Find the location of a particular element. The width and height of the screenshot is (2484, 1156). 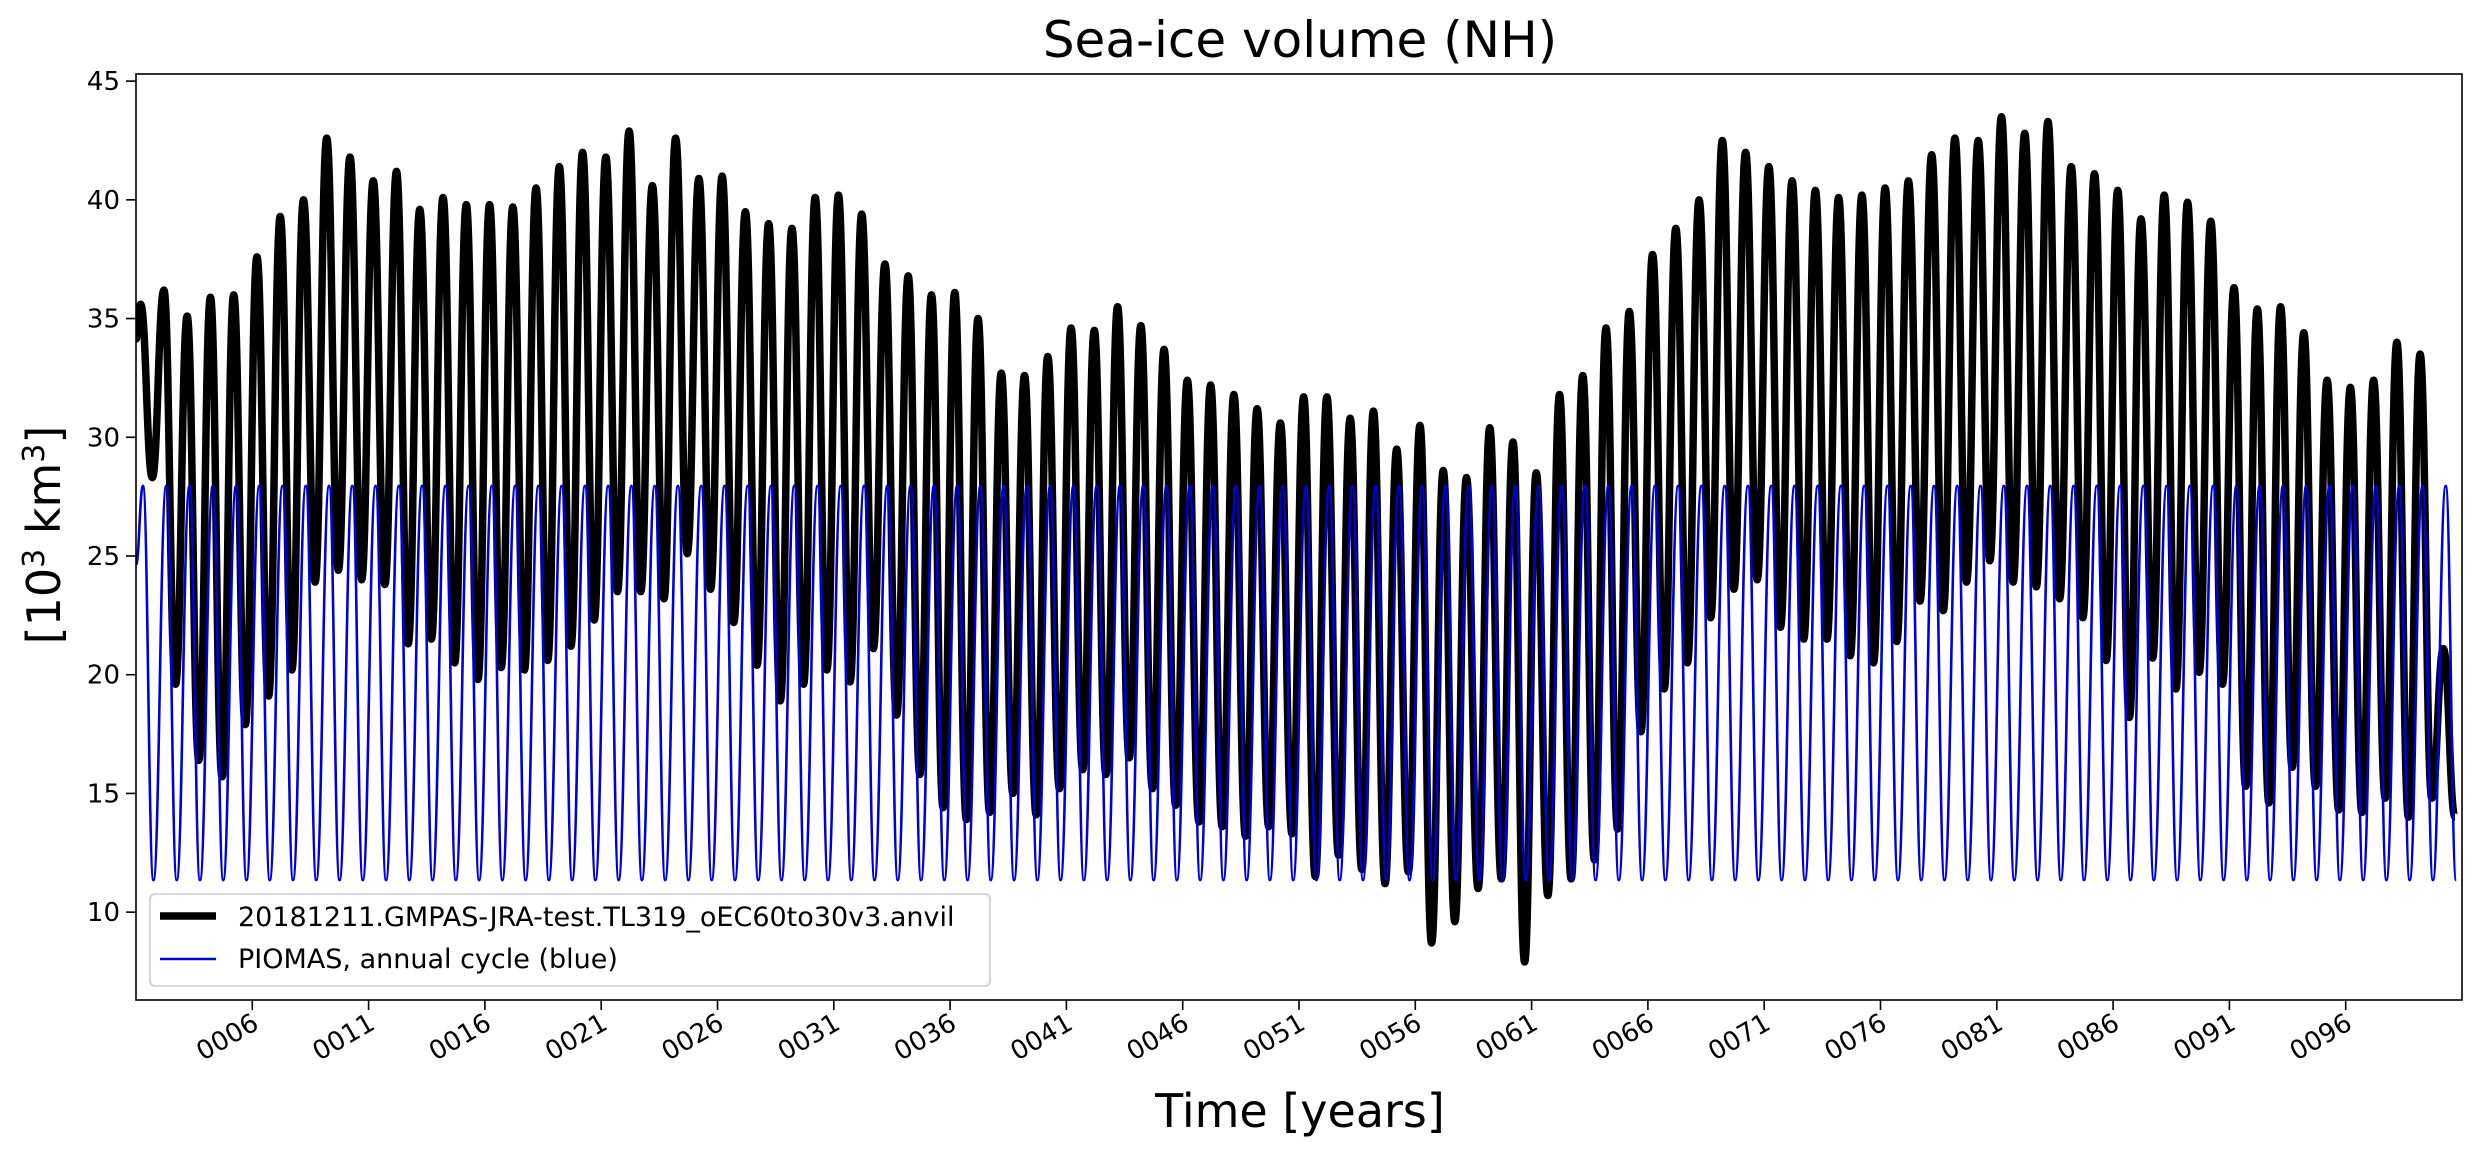

y-tick-label: 35 is located at coordinates (103, 320).